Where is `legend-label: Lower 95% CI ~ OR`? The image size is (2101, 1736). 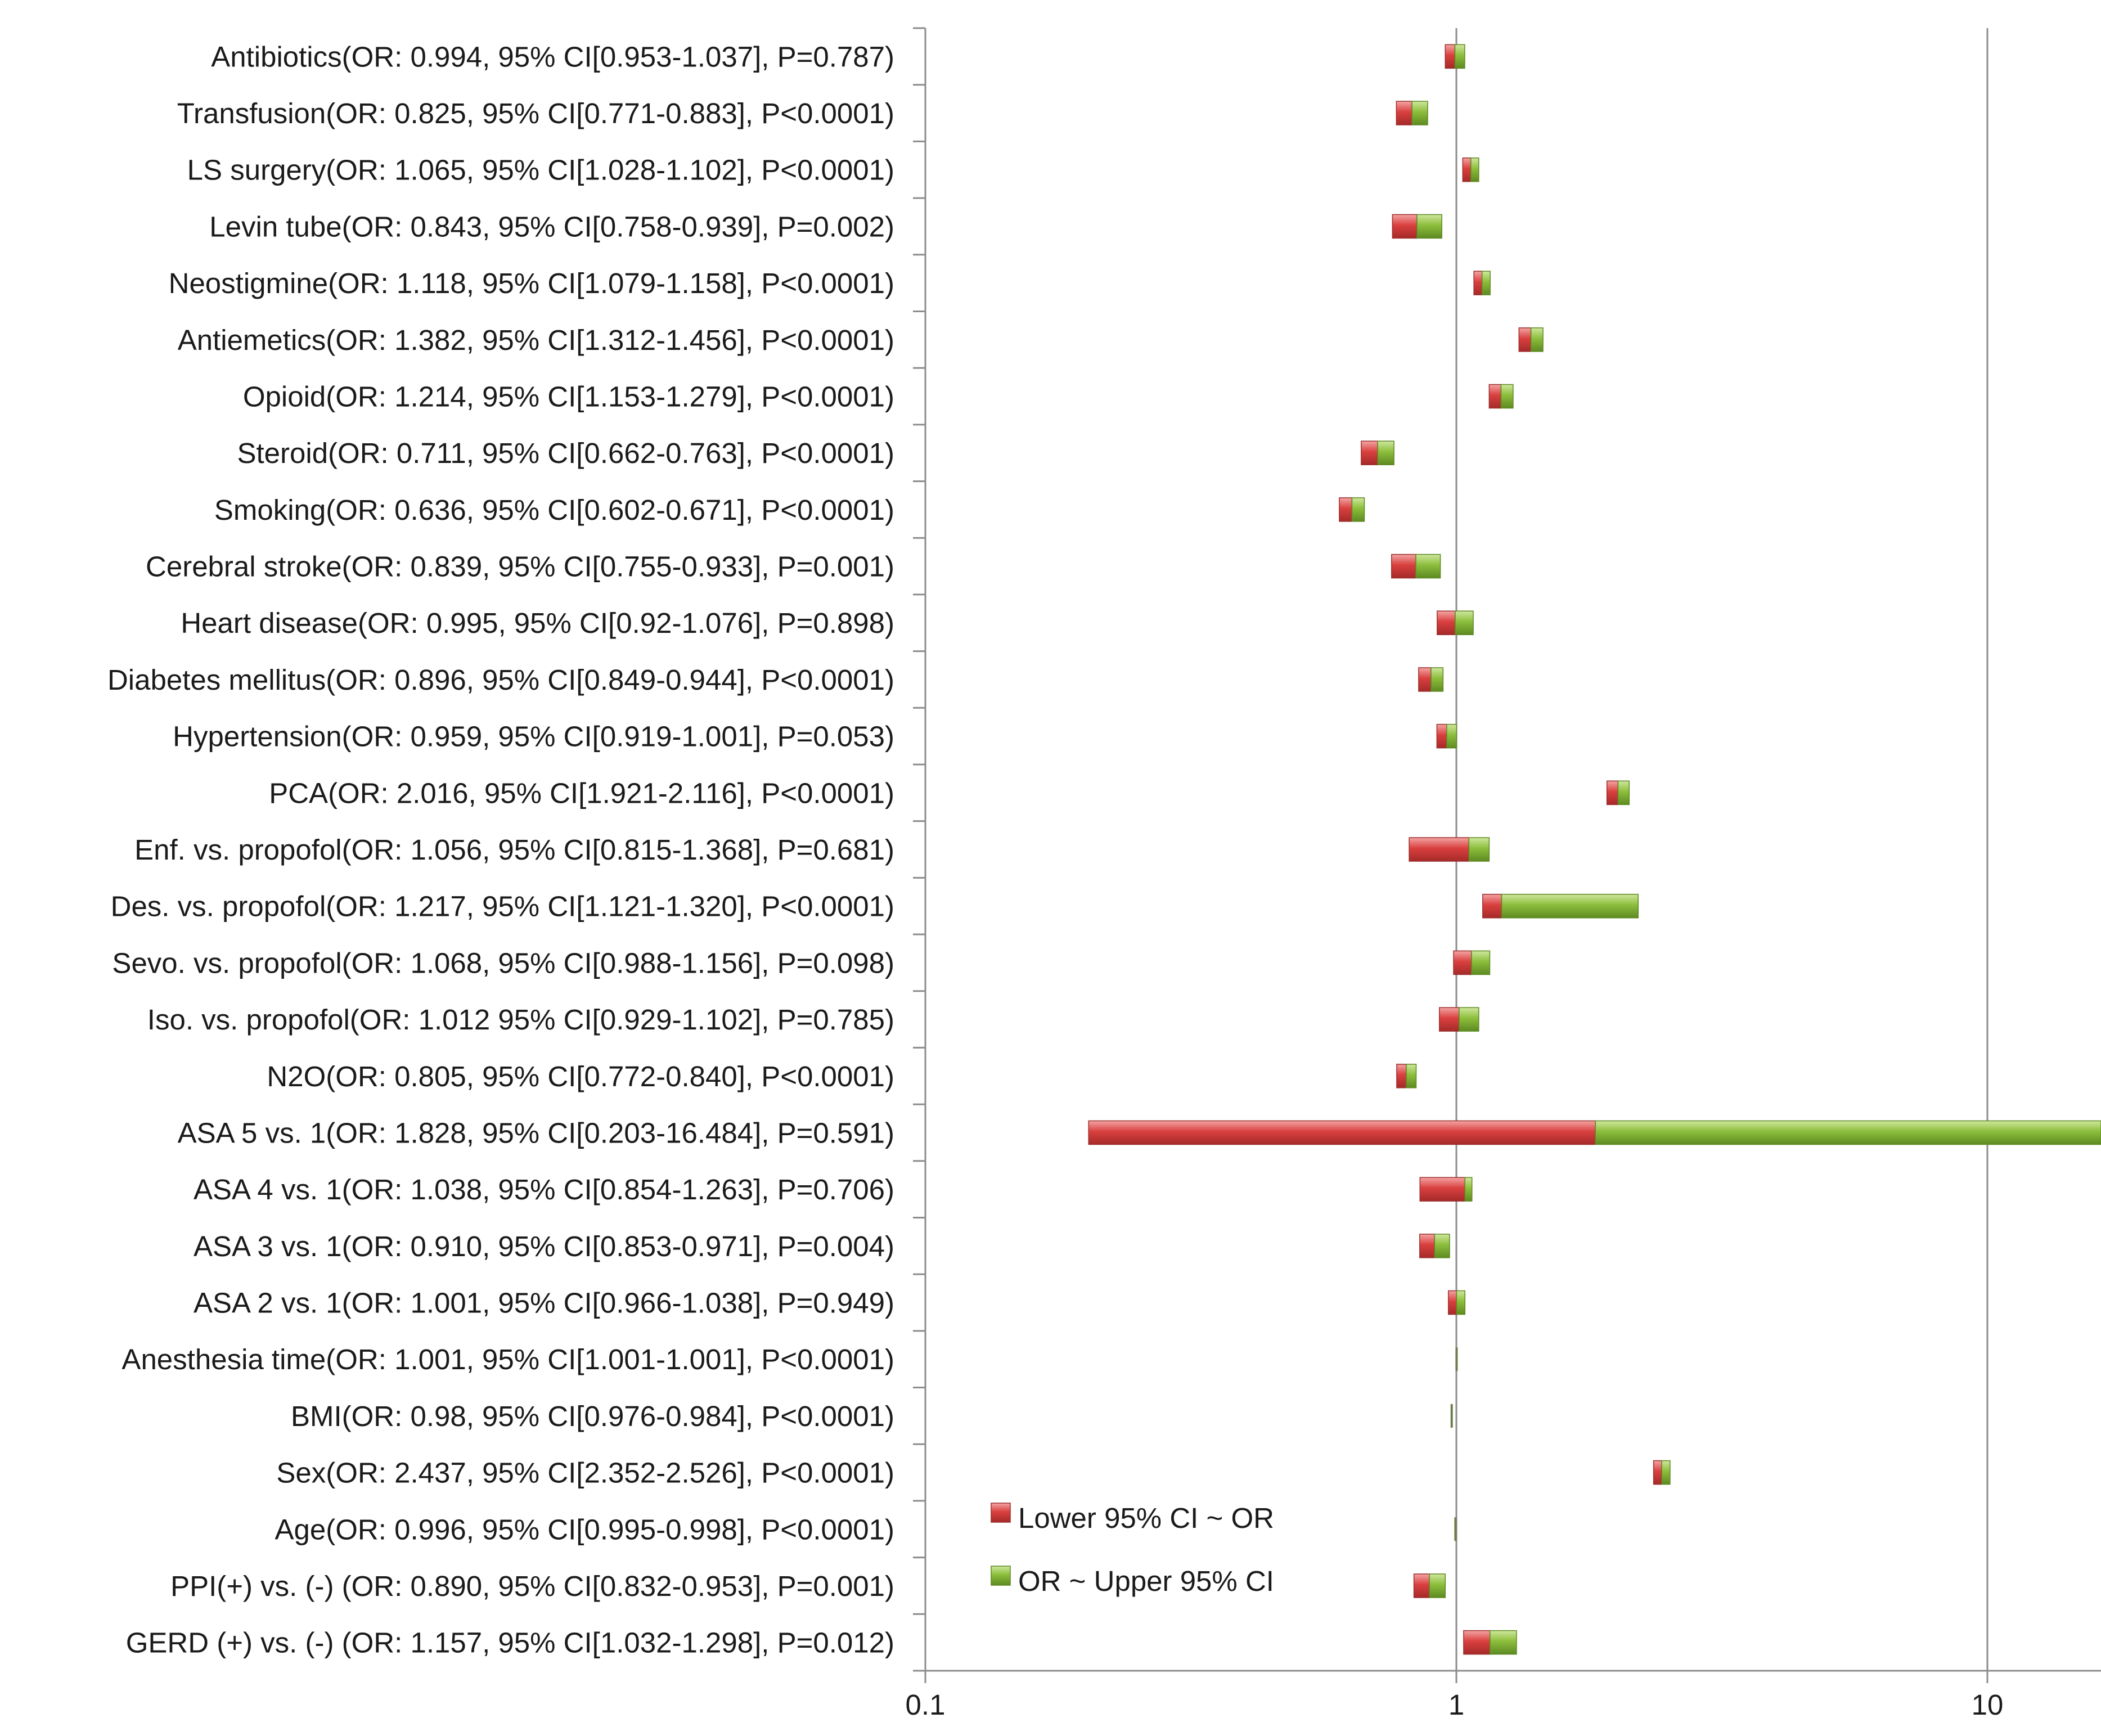
legend-label: Lower 95% CI ~ OR is located at coordinates (1146, 1518).